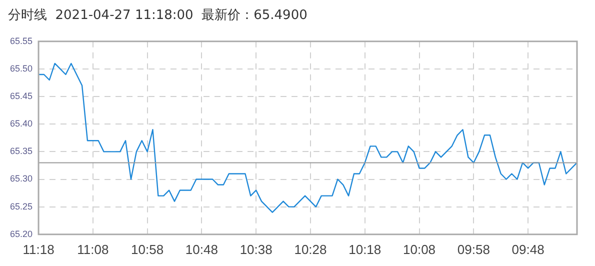 Image resolution: width=595 pixels, height=266 pixels. What do you see at coordinates (365, 249) in the screenshot?
I see `x-tick-label: 10:18` at bounding box center [365, 249].